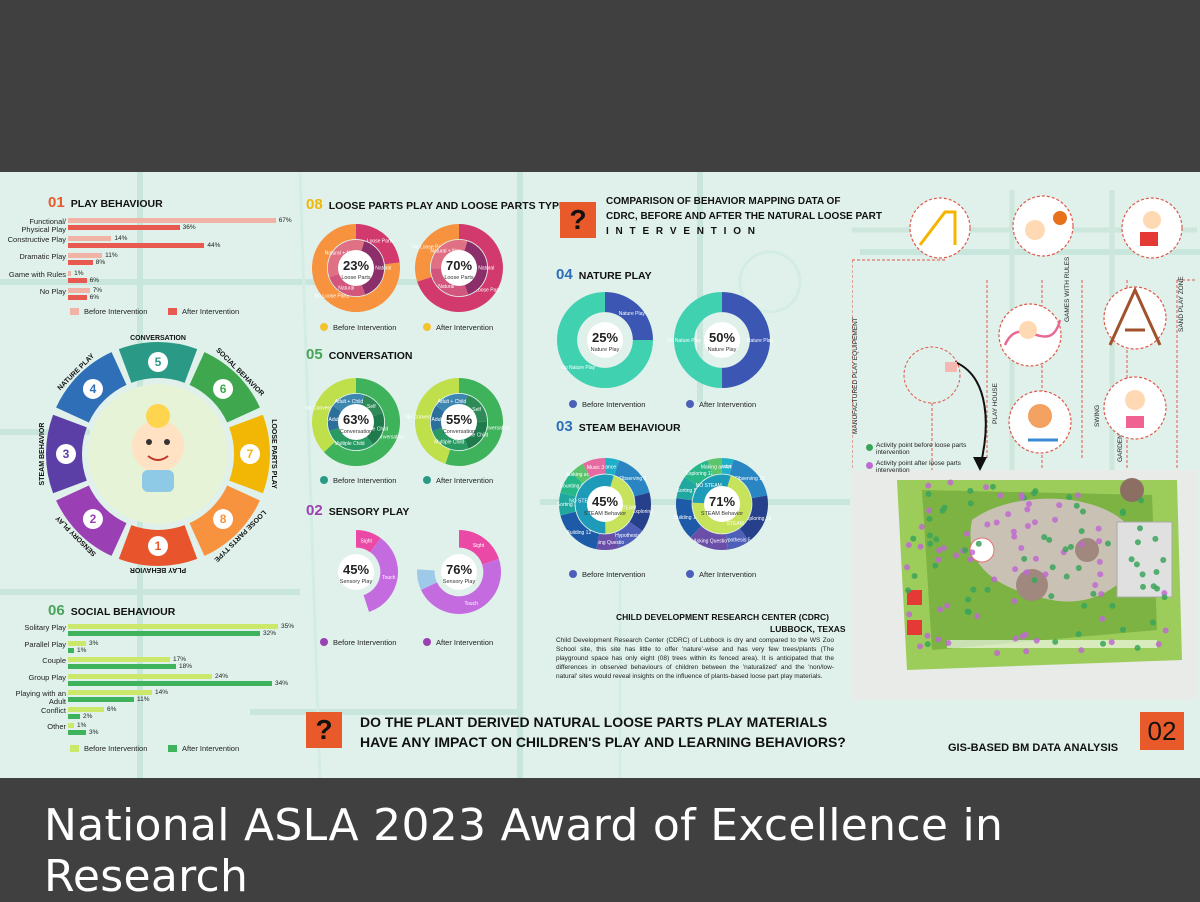 This screenshot has height=902, width=1200. I want to click on child-head-icon, so click(158, 446).